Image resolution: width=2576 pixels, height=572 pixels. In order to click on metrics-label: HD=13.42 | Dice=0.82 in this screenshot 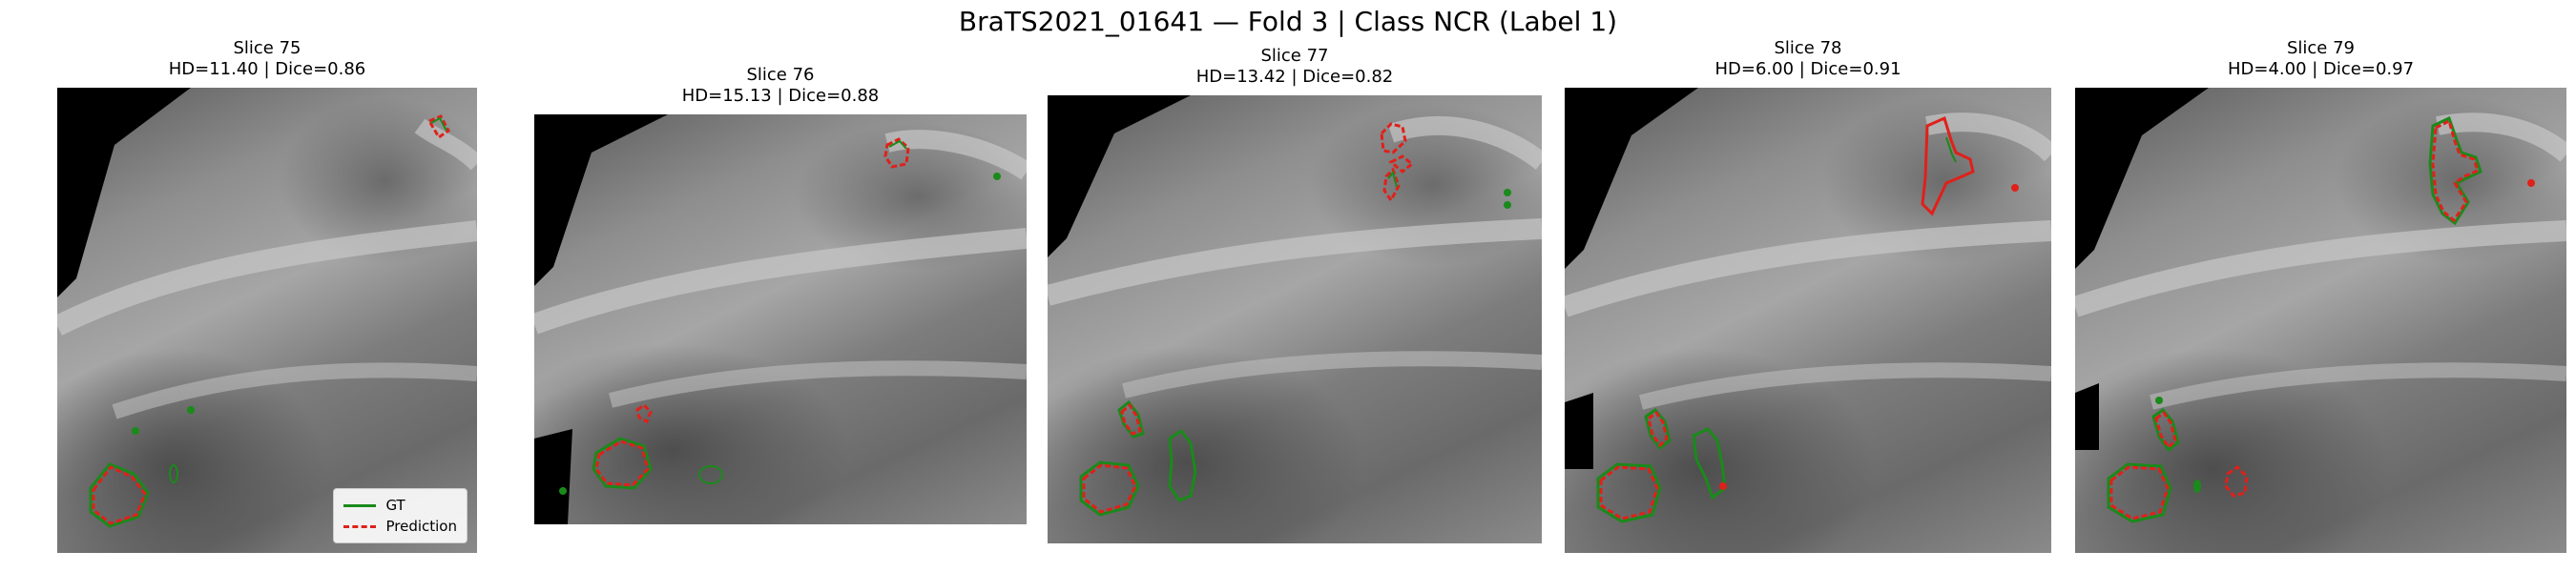, I will do `click(1294, 77)`.